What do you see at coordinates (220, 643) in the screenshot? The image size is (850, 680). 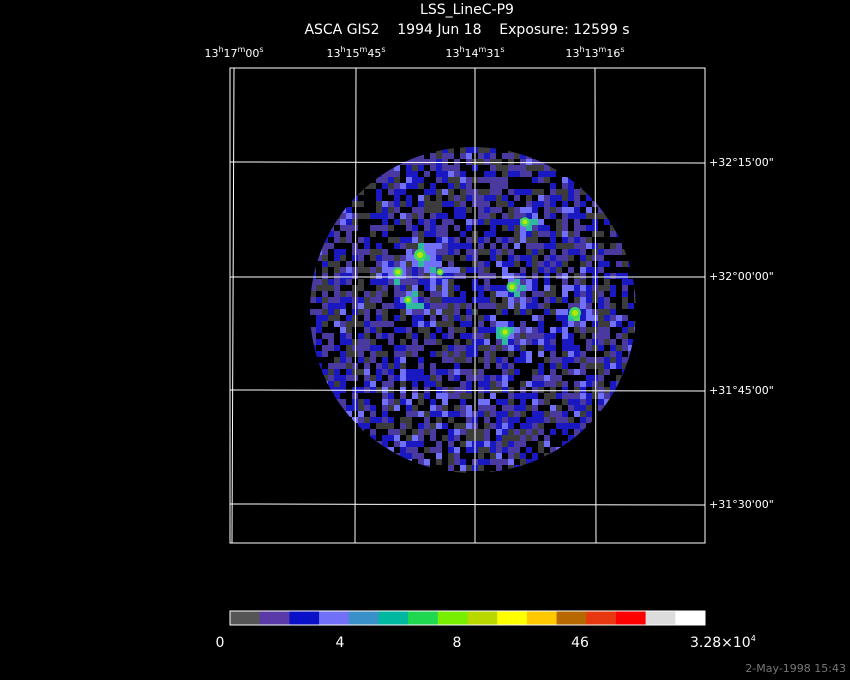 I see `text-part: 0` at bounding box center [220, 643].